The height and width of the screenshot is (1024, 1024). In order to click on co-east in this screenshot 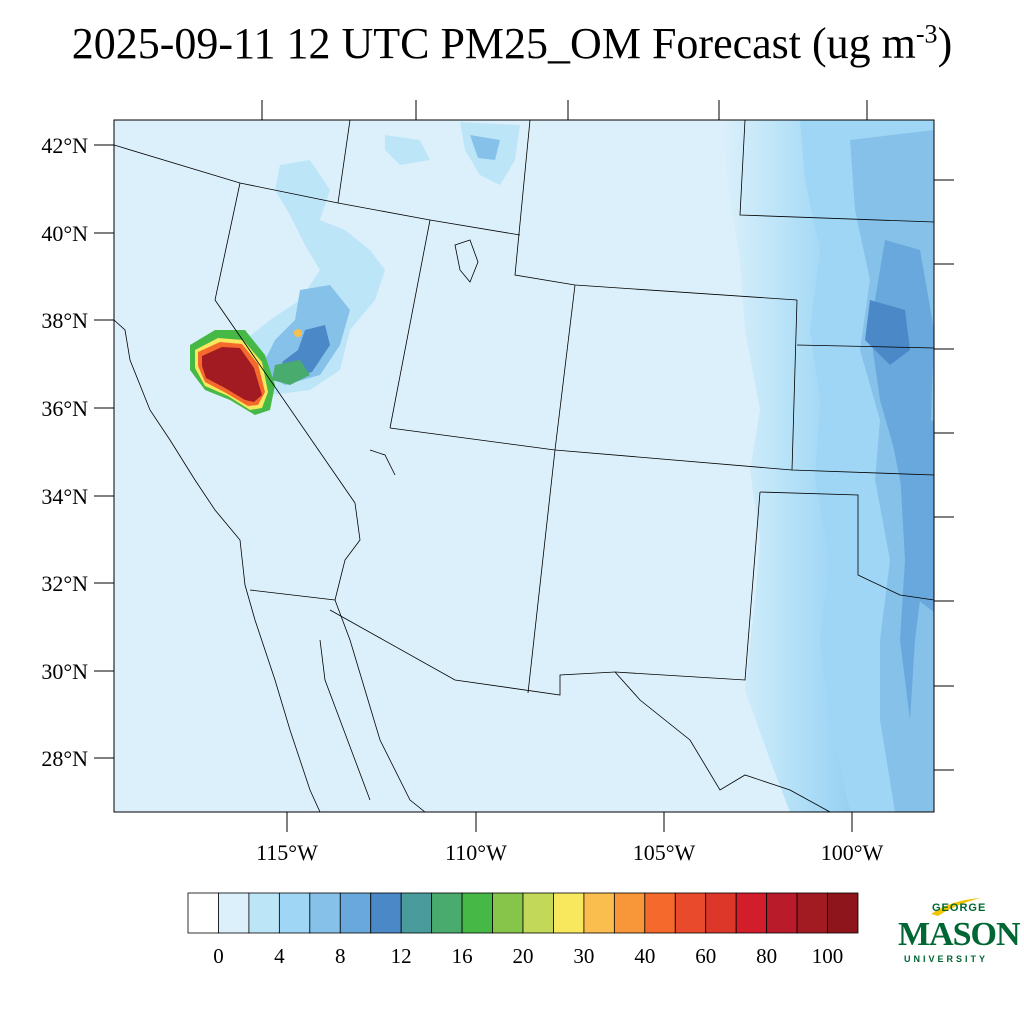, I will do `click(794, 385)`.